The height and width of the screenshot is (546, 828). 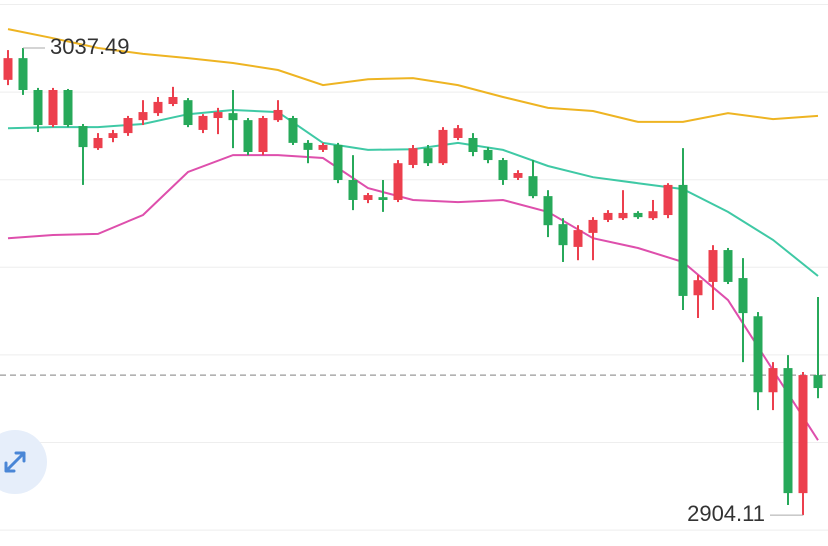 I want to click on expand-button, so click(x=23, y=462).